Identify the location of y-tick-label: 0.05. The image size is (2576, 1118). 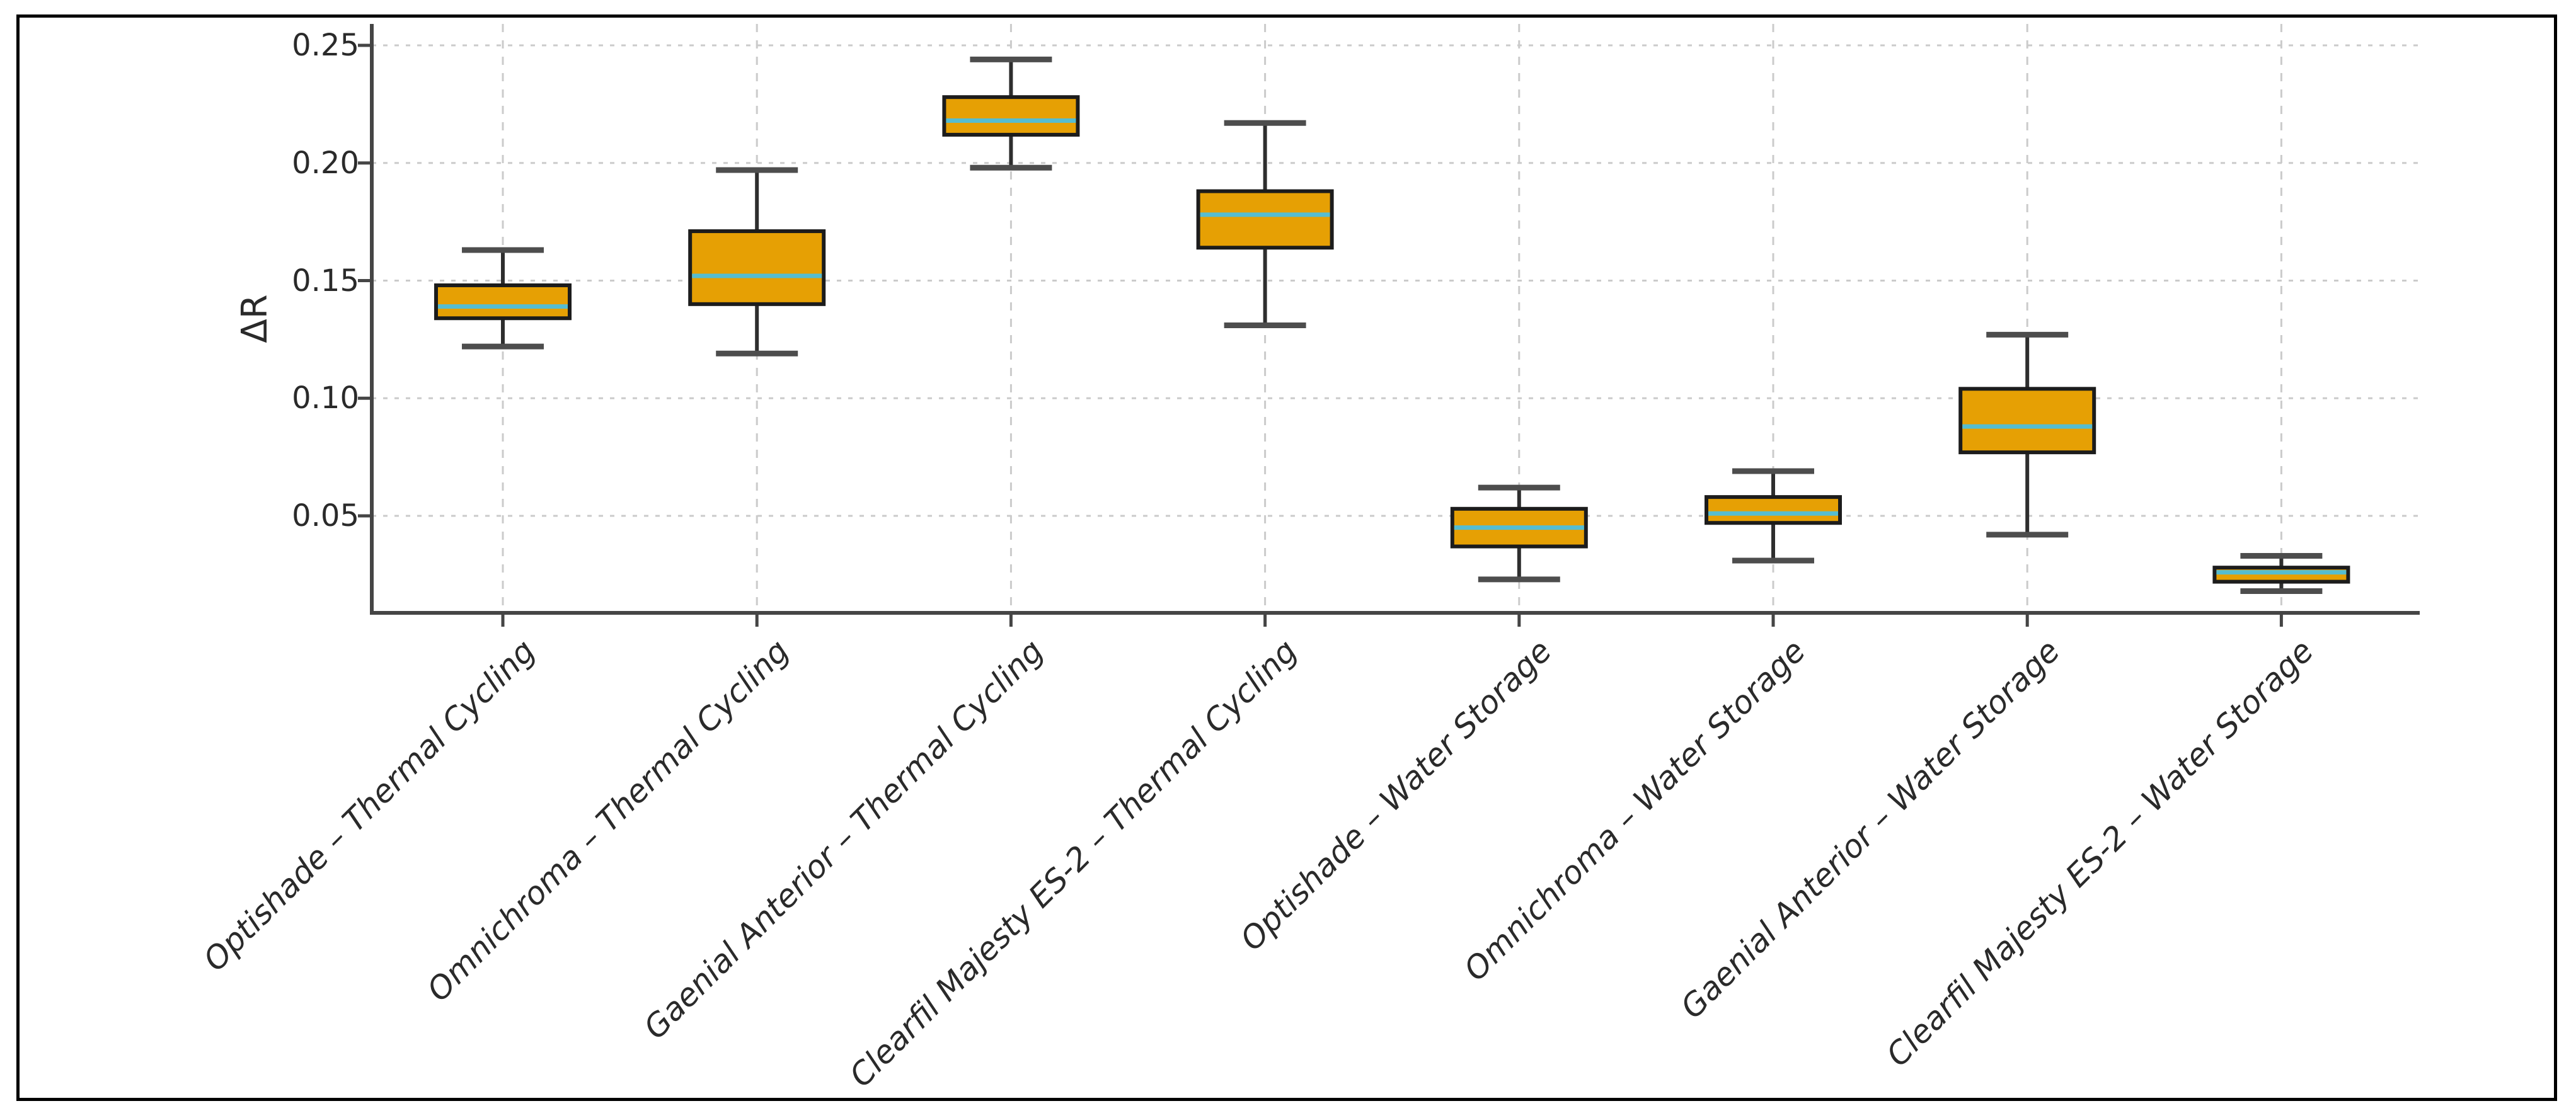
(325, 515).